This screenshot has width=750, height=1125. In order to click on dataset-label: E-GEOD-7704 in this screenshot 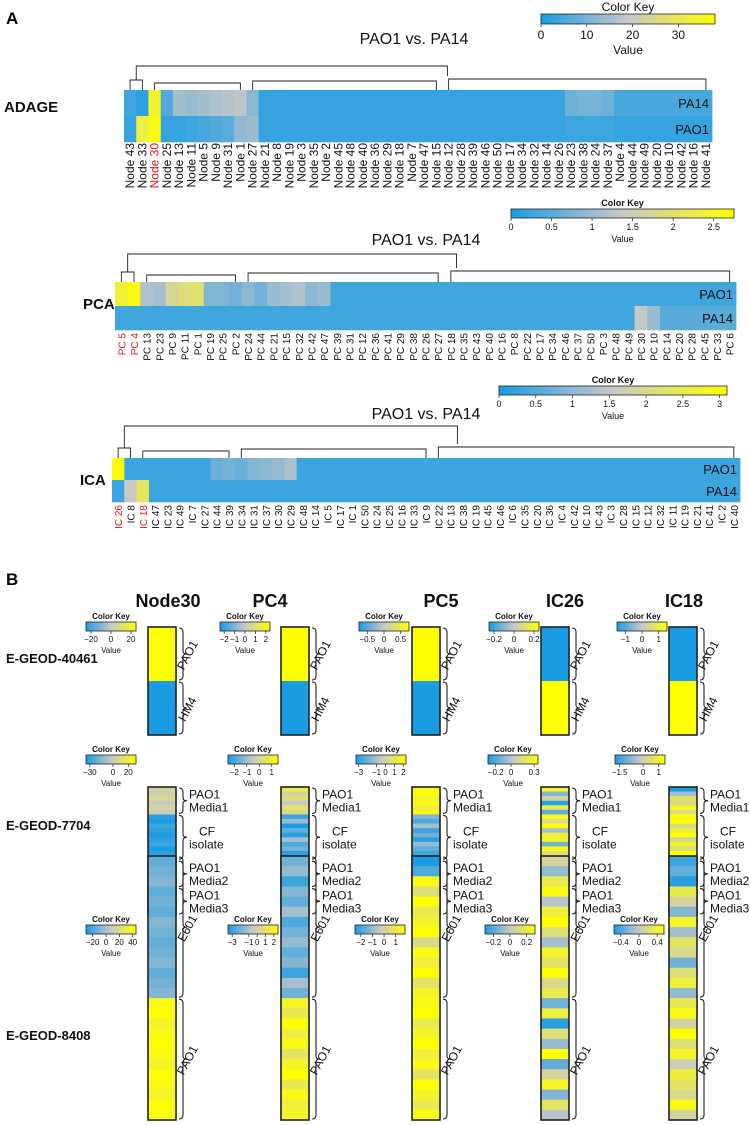, I will do `click(48, 825)`.